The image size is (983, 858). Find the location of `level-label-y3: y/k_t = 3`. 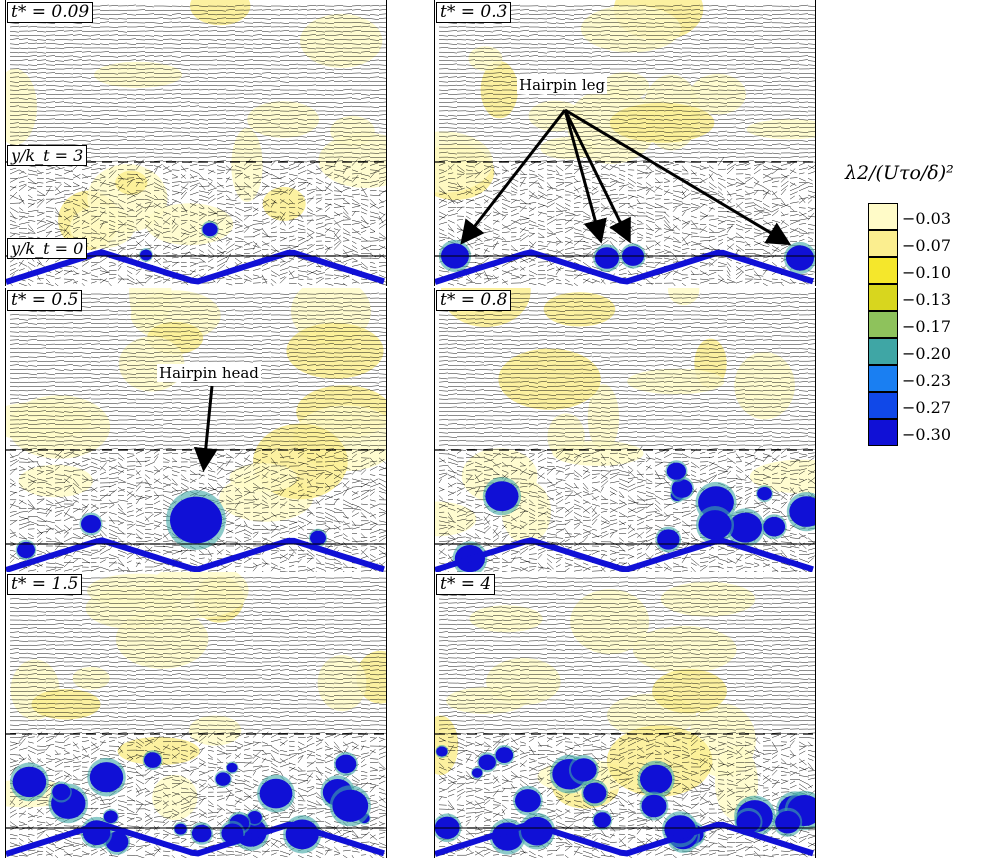

level-label-y3: y/k_t = 3 is located at coordinates (47, 155).